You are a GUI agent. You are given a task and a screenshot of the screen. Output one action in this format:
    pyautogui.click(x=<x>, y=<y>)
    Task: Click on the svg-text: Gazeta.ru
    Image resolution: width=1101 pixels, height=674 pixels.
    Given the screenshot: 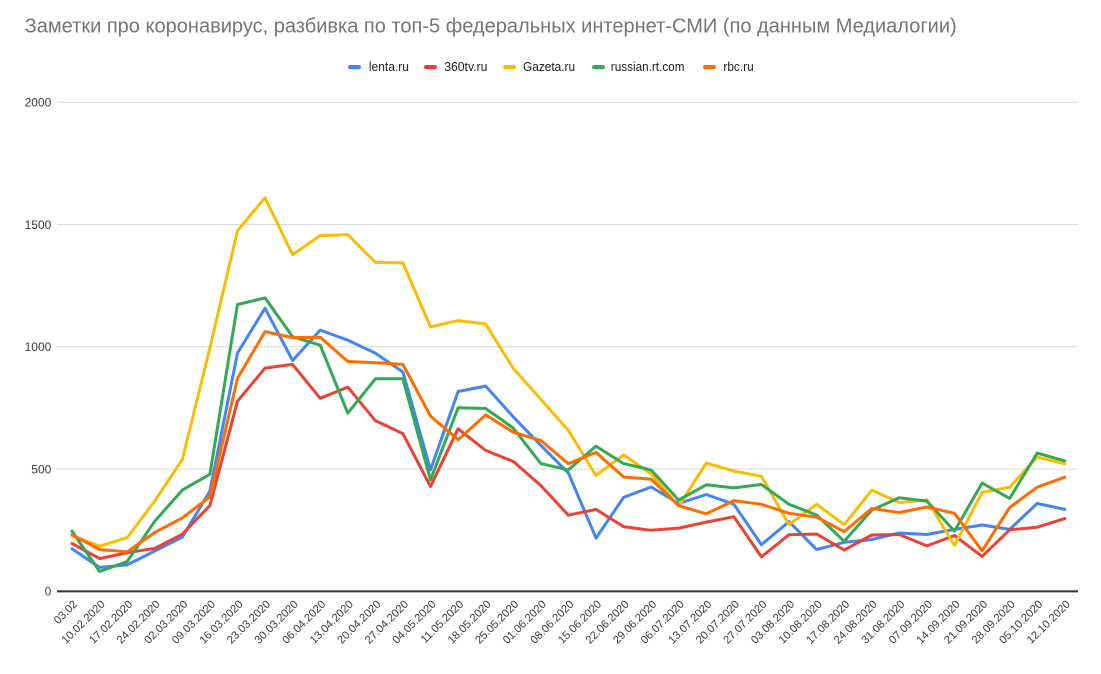 What is the action you would take?
    pyautogui.click(x=549, y=66)
    